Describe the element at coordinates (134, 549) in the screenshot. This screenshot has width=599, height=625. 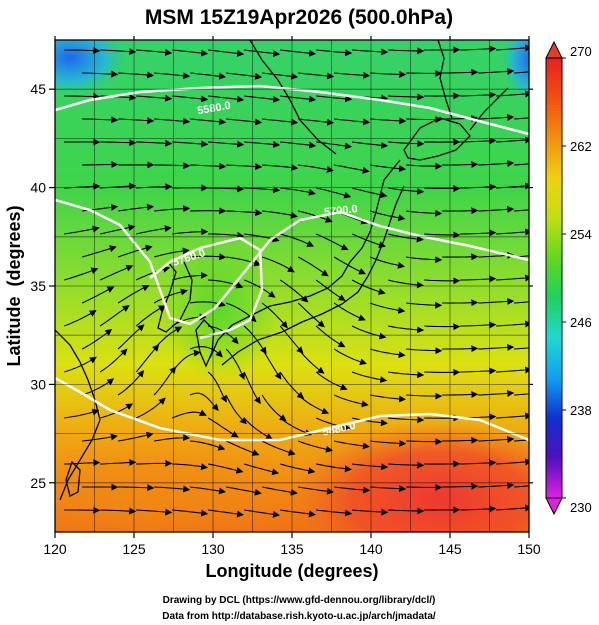
I see `x-tick-label: 125` at that location.